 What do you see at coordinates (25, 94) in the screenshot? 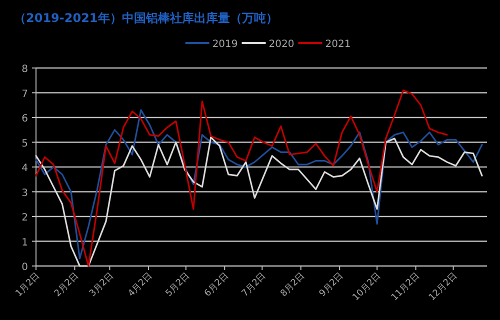
I see `y-tick-label: 7` at bounding box center [25, 94].